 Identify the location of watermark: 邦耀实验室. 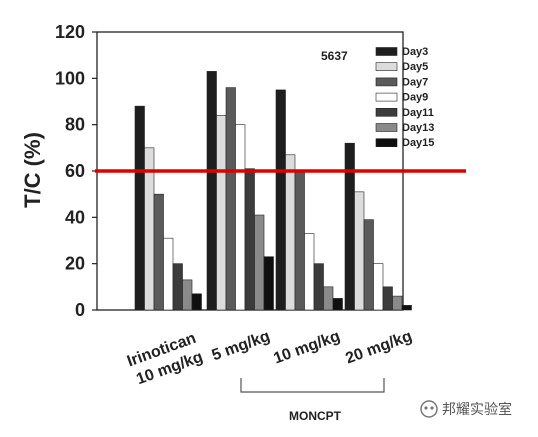
(466, 409).